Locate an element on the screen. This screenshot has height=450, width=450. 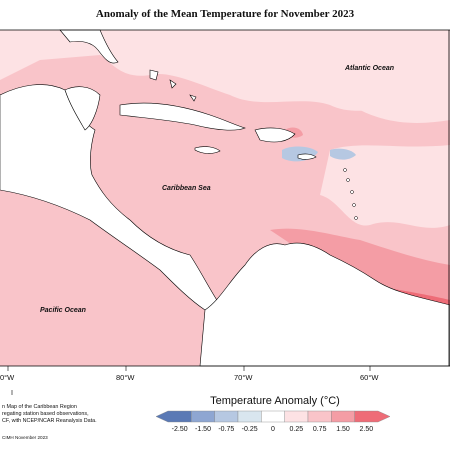
land-yucatan is located at coordinates (82, 108).